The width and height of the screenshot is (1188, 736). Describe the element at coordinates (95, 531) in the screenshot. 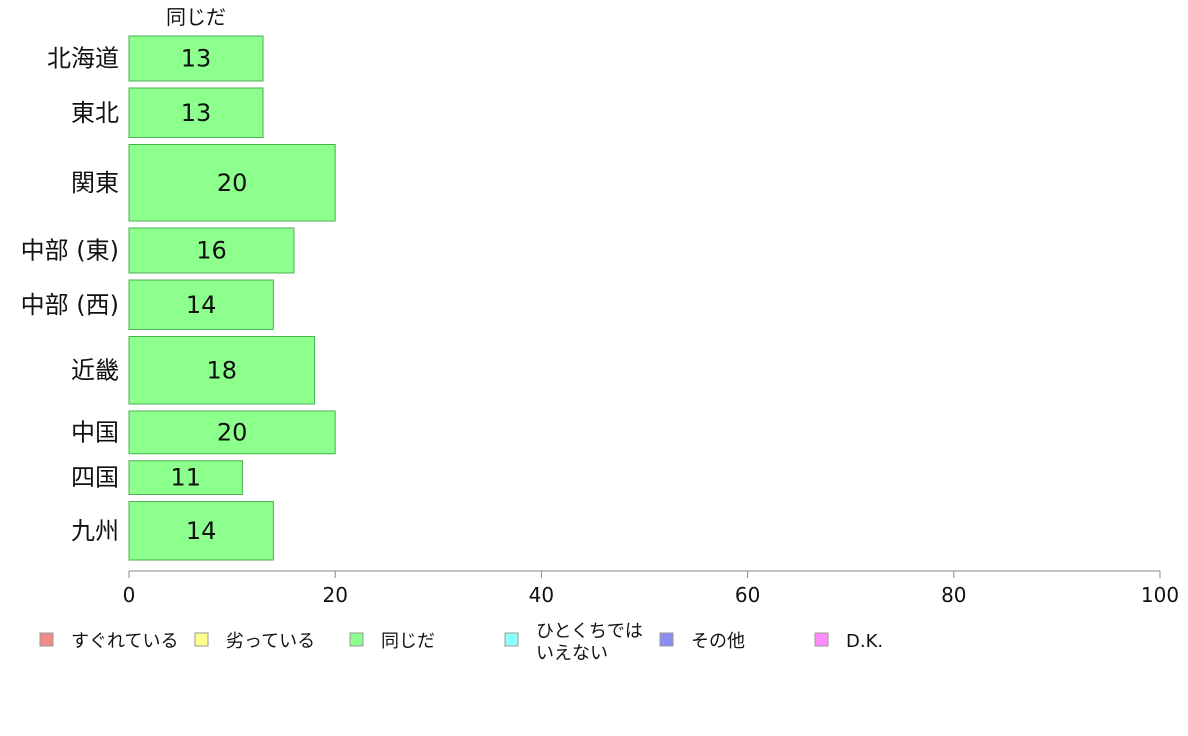

I see `category-label: 九州` at that location.